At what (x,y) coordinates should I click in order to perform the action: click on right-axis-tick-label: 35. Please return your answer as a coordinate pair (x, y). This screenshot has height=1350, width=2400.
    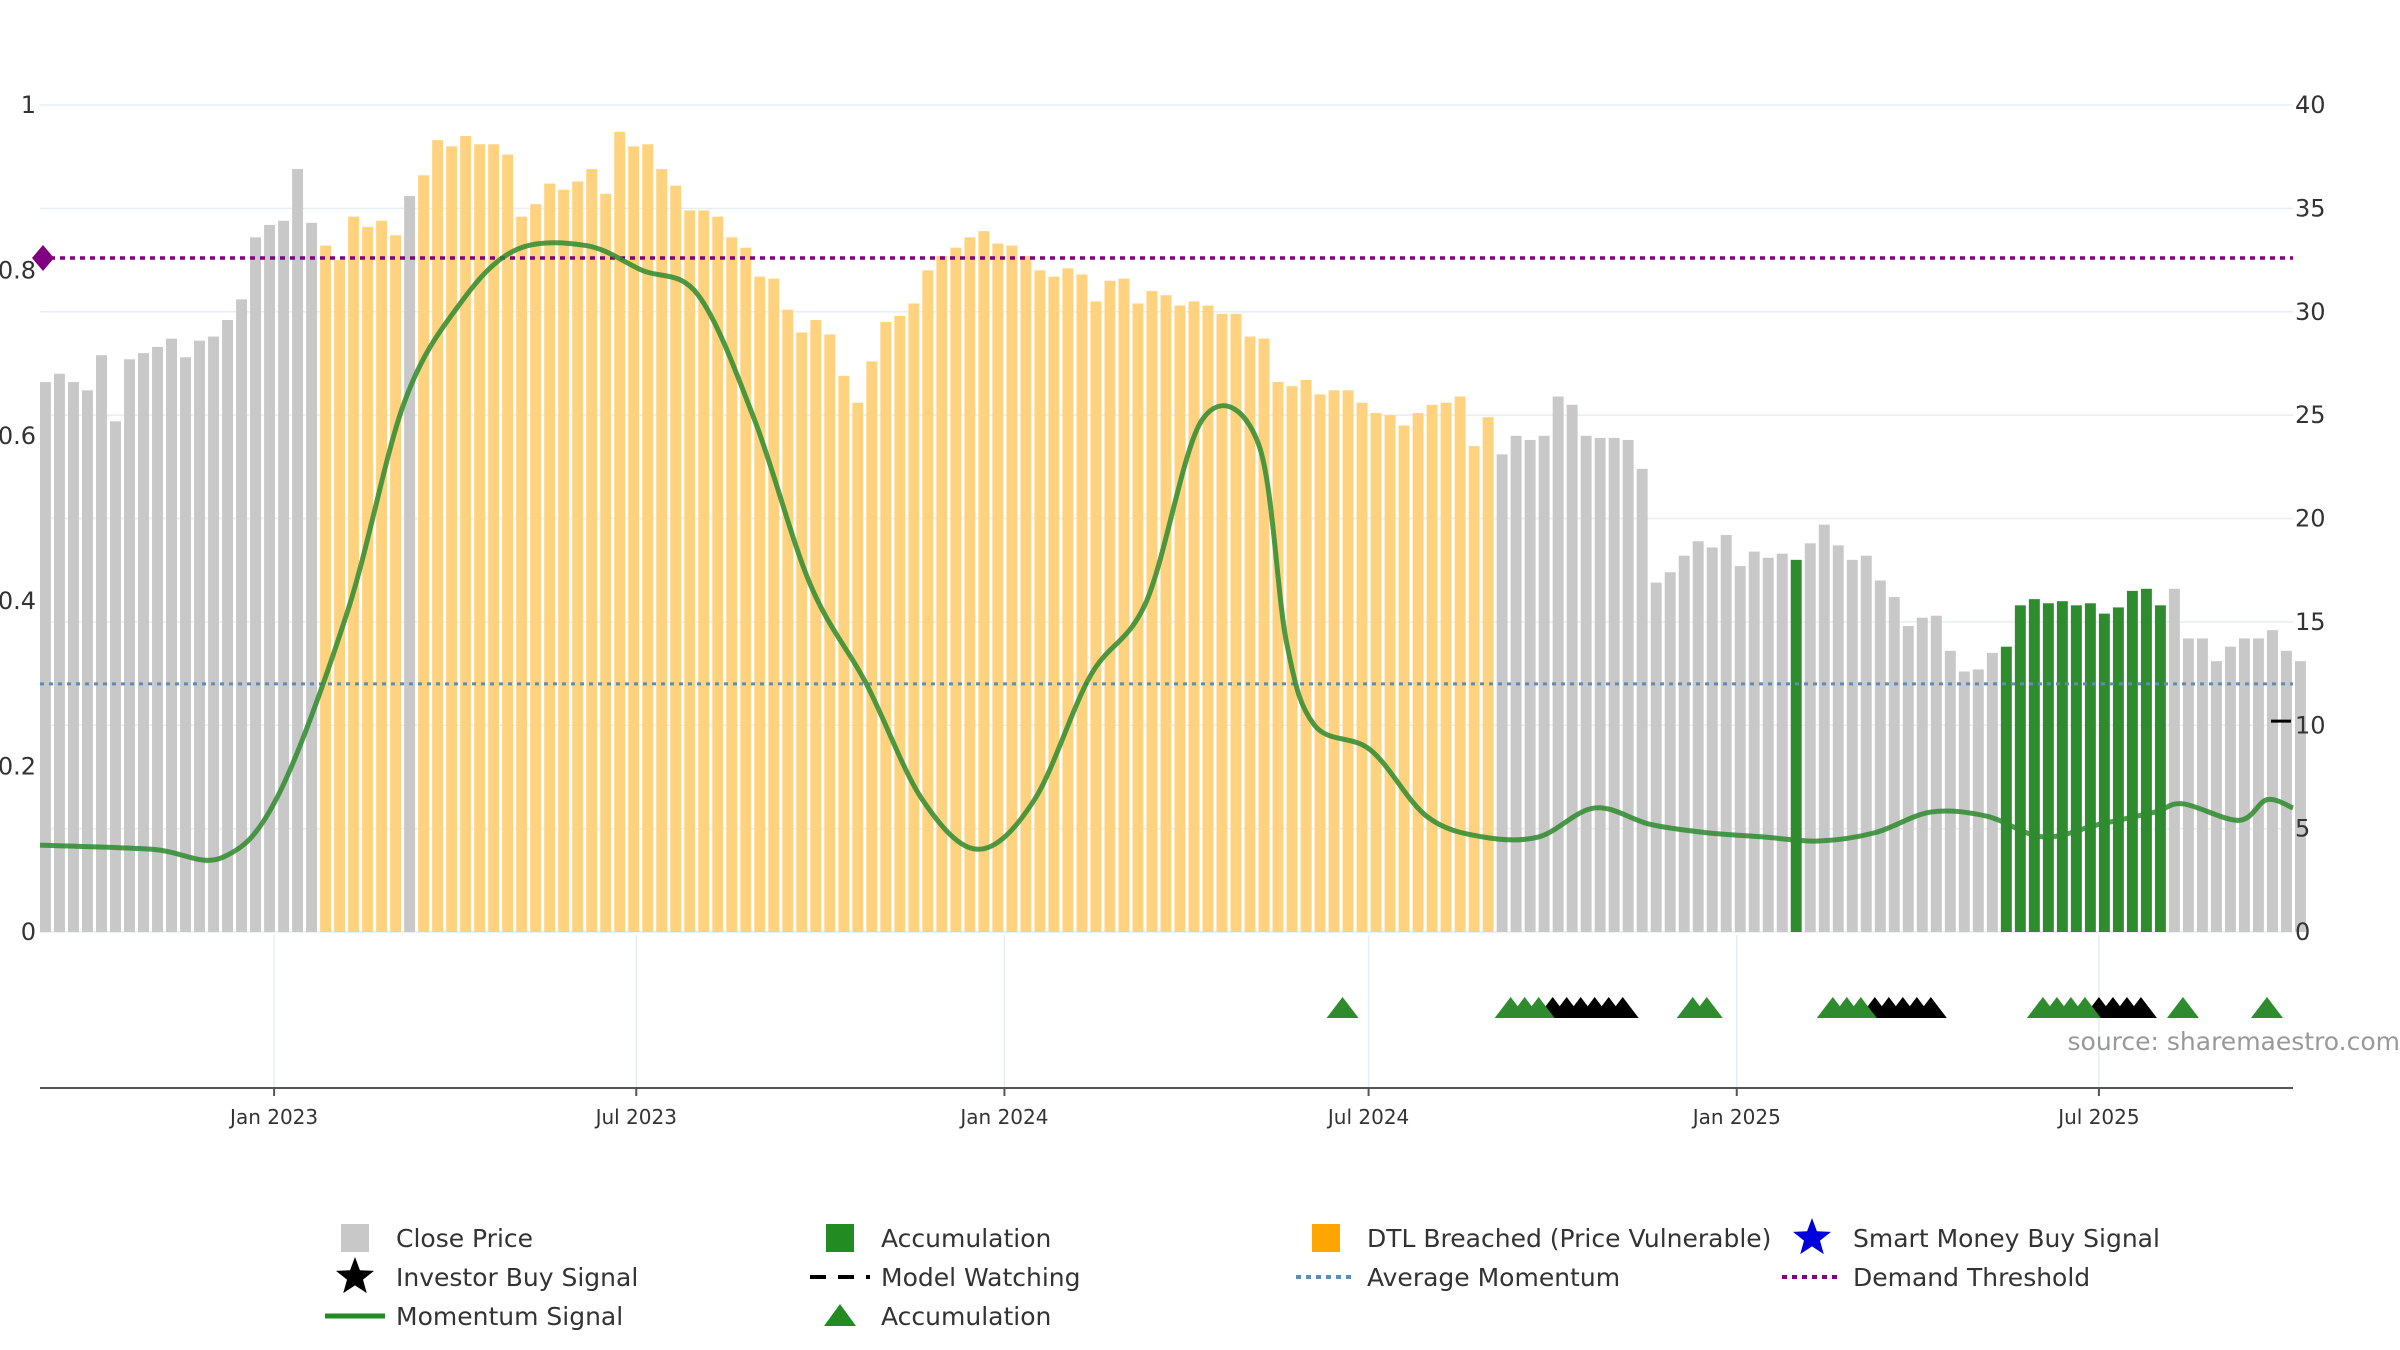
    Looking at the image, I should click on (2310, 208).